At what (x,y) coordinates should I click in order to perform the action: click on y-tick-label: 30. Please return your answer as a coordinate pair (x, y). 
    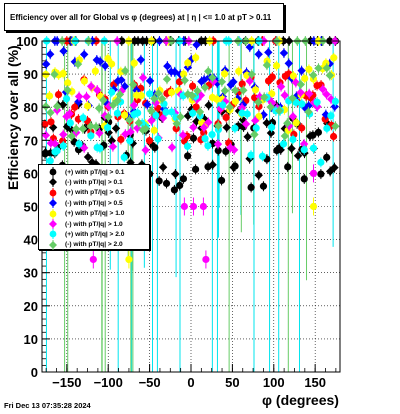
    Looking at the image, I should click on (31, 273).